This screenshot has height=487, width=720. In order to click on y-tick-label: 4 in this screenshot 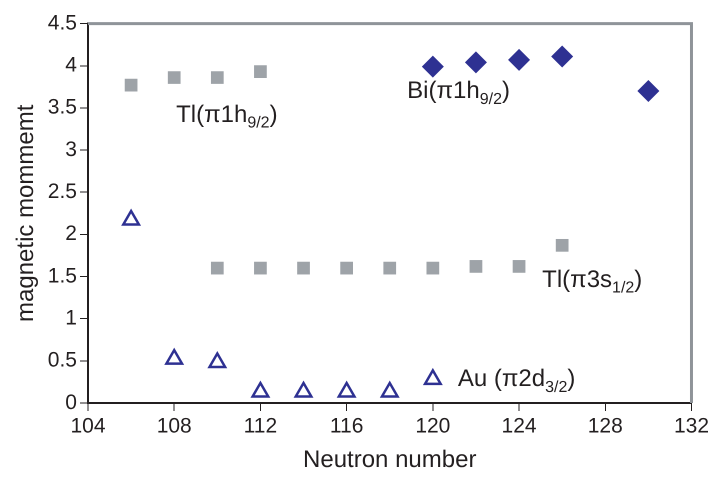, I will do `click(71, 65)`.